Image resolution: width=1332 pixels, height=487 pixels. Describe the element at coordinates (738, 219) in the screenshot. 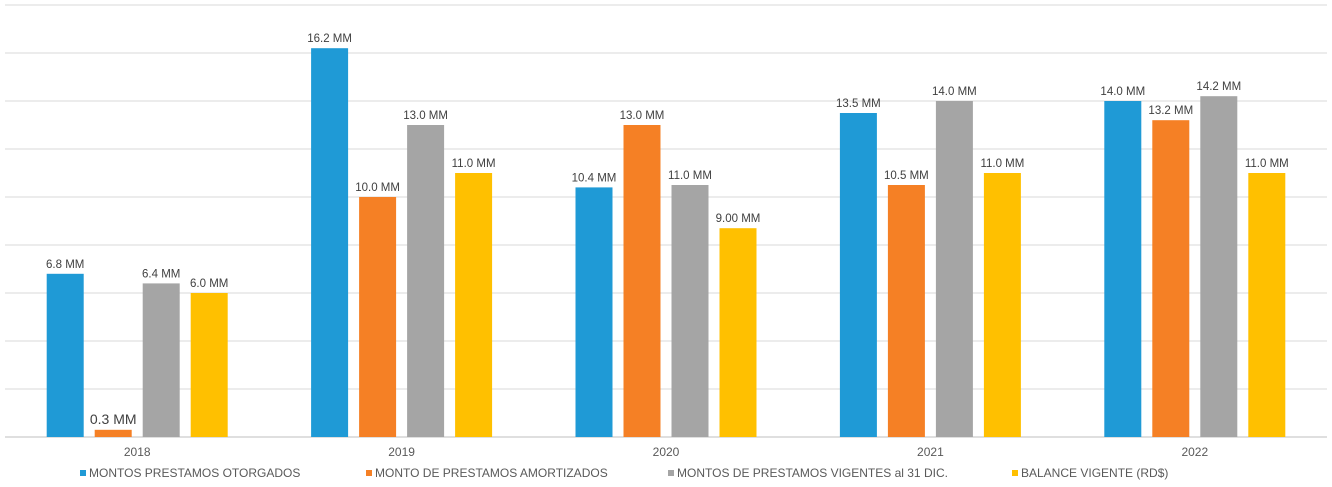

I see `data-label-2020-series-4: 9.00 MM` at that location.